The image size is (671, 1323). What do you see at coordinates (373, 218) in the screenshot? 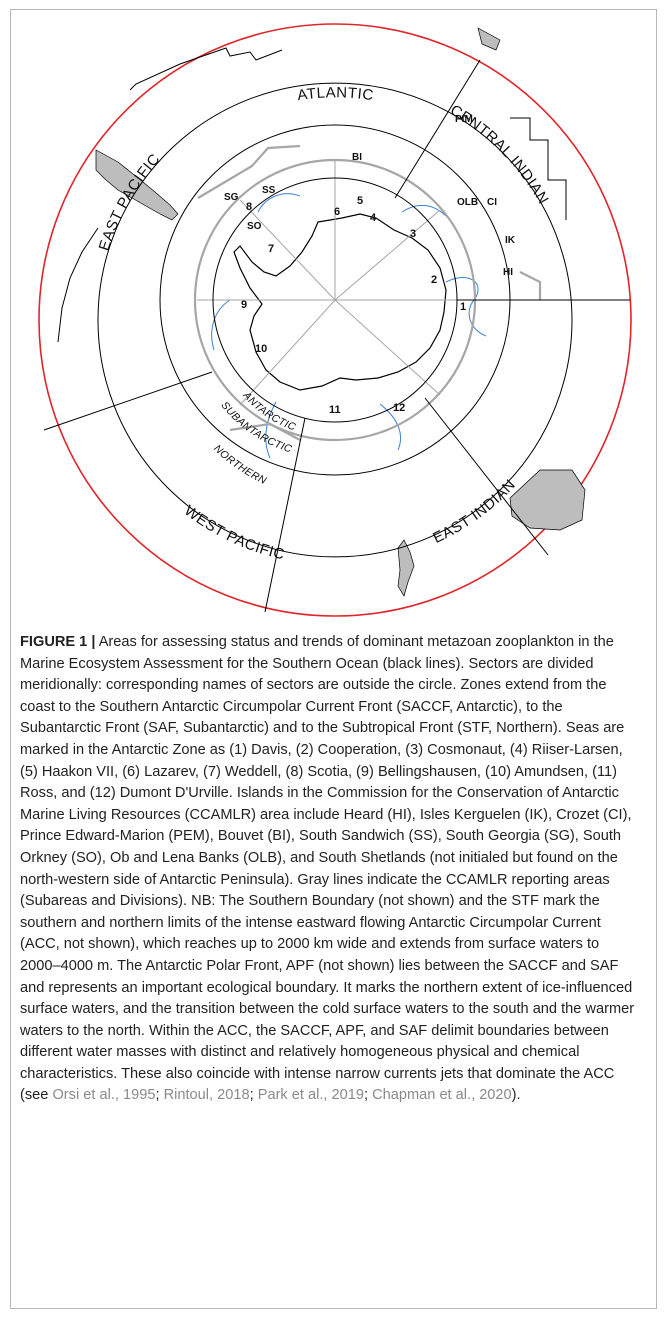
I see `sea-label-4: 4` at bounding box center [373, 218].